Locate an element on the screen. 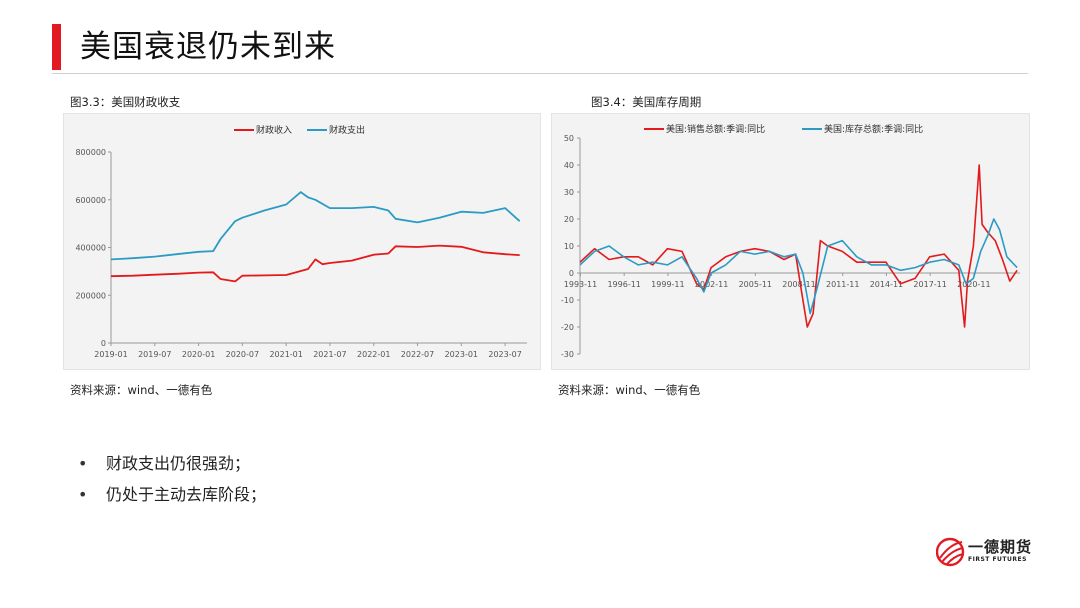  title-divider is located at coordinates (540, 73).